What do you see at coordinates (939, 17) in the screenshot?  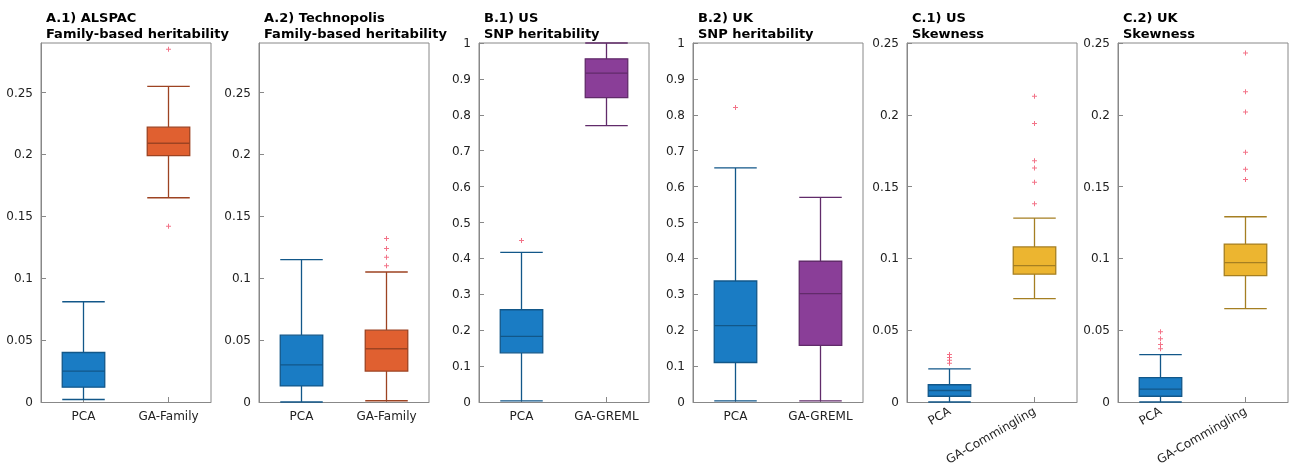 I see `chart-title: C.1) US` at bounding box center [939, 17].